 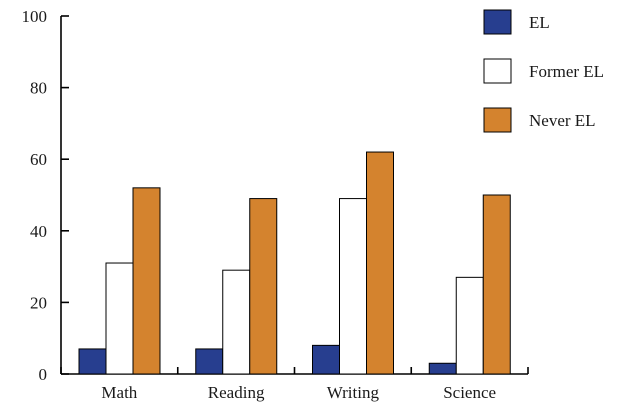 What do you see at coordinates (236, 322) in the screenshot?
I see `bar-former-el-reading` at bounding box center [236, 322].